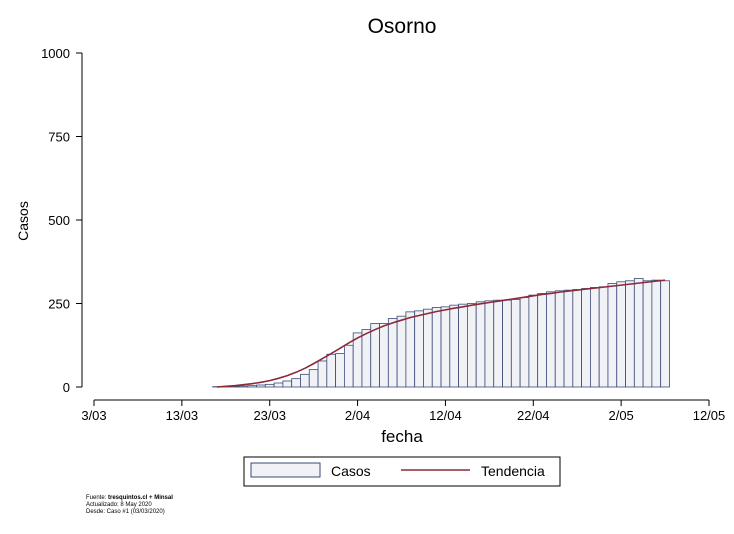 Image resolution: width=734 pixels, height=534 pixels. I want to click on legend: Casos Tendencia, so click(402, 471).